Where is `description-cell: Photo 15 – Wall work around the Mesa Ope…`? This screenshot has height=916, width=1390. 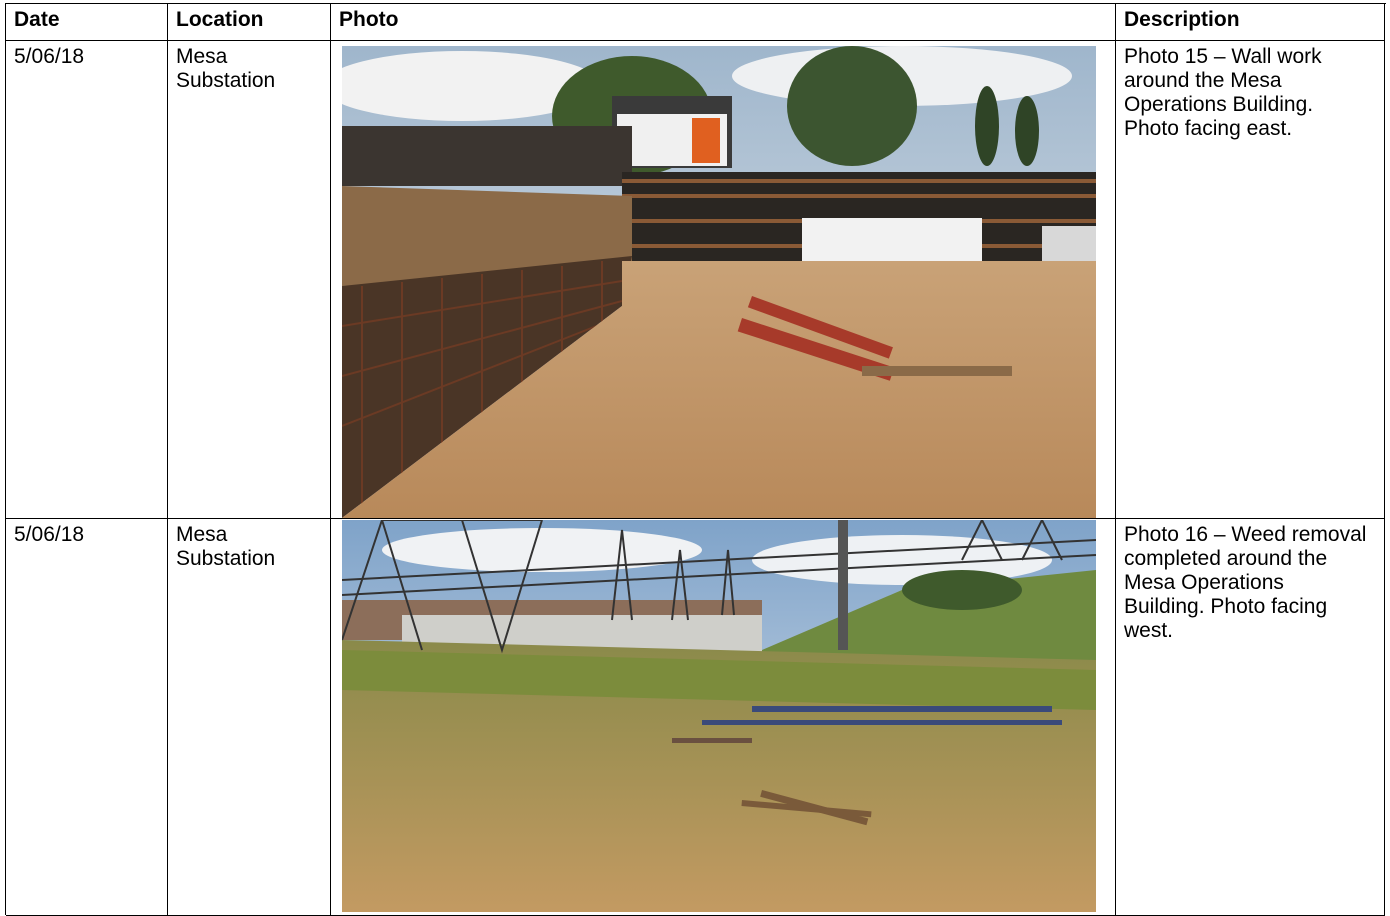
description-cell: Photo 15 – Wall work around the Mesa Ope… is located at coordinates (1250, 280).